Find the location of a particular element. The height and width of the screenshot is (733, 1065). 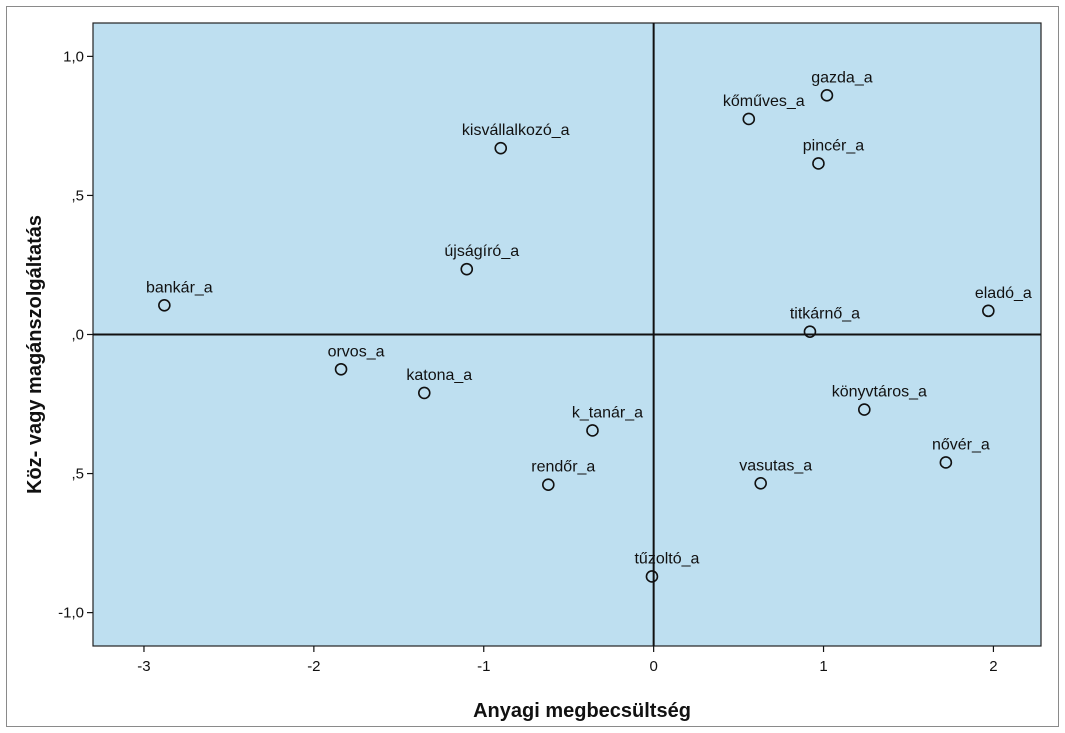

data-point-label: újságíró_a is located at coordinates (481, 251).